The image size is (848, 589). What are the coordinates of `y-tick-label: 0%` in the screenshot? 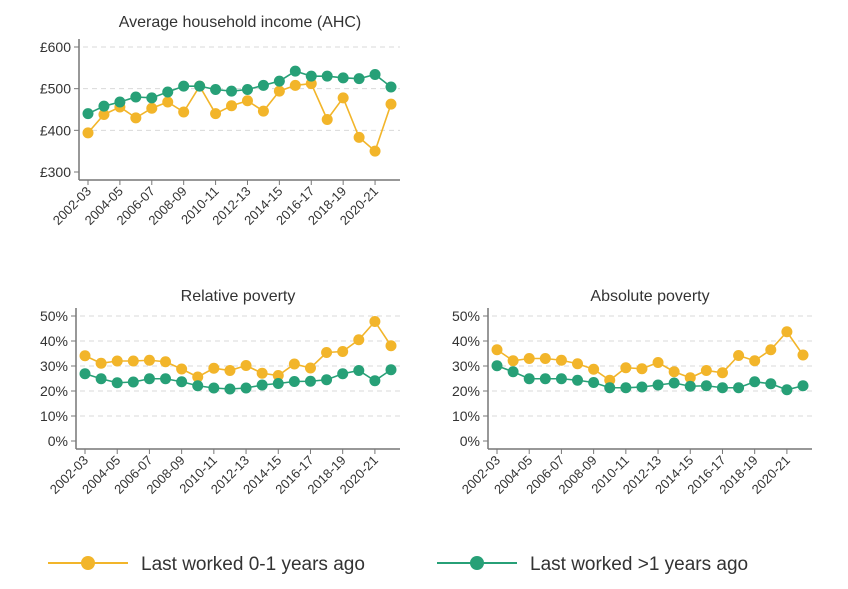 It's located at (58, 441).